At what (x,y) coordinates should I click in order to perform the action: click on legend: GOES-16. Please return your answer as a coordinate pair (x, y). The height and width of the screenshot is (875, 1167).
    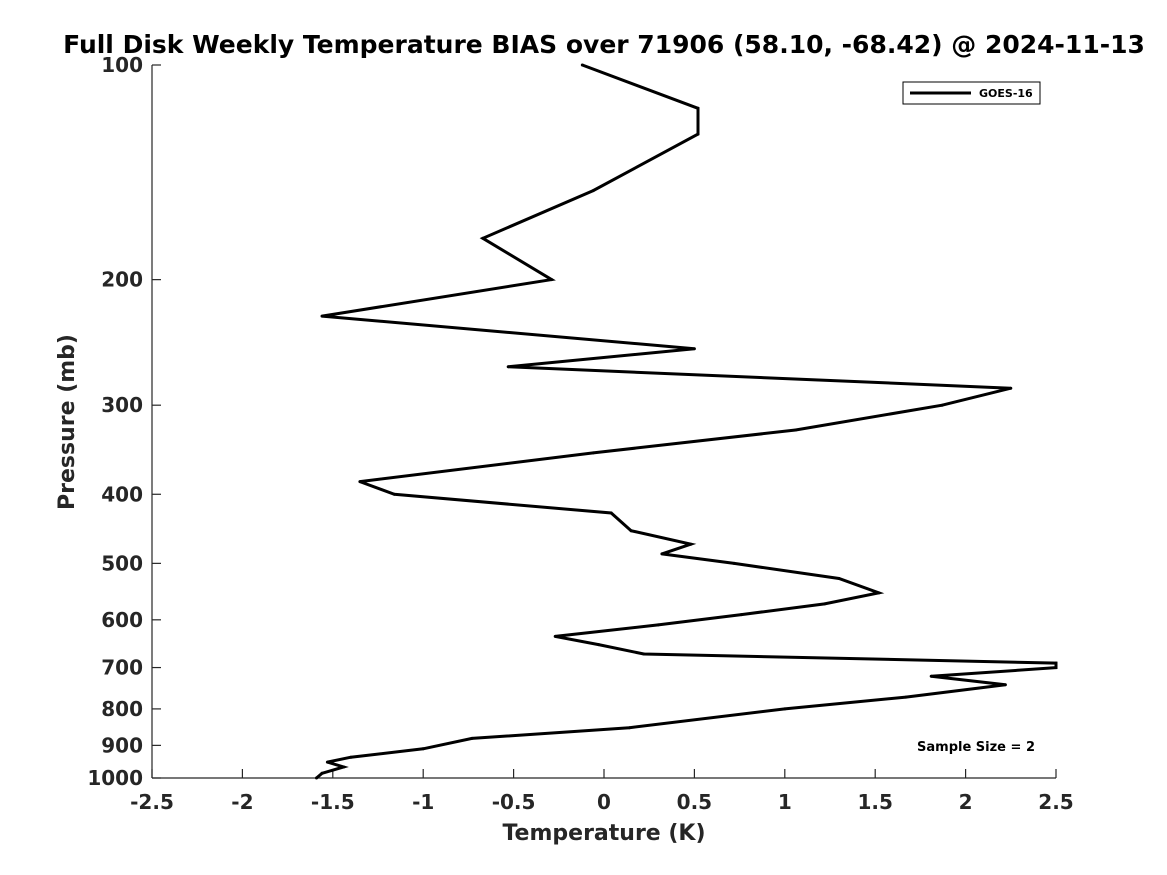
    Looking at the image, I should click on (971, 93).